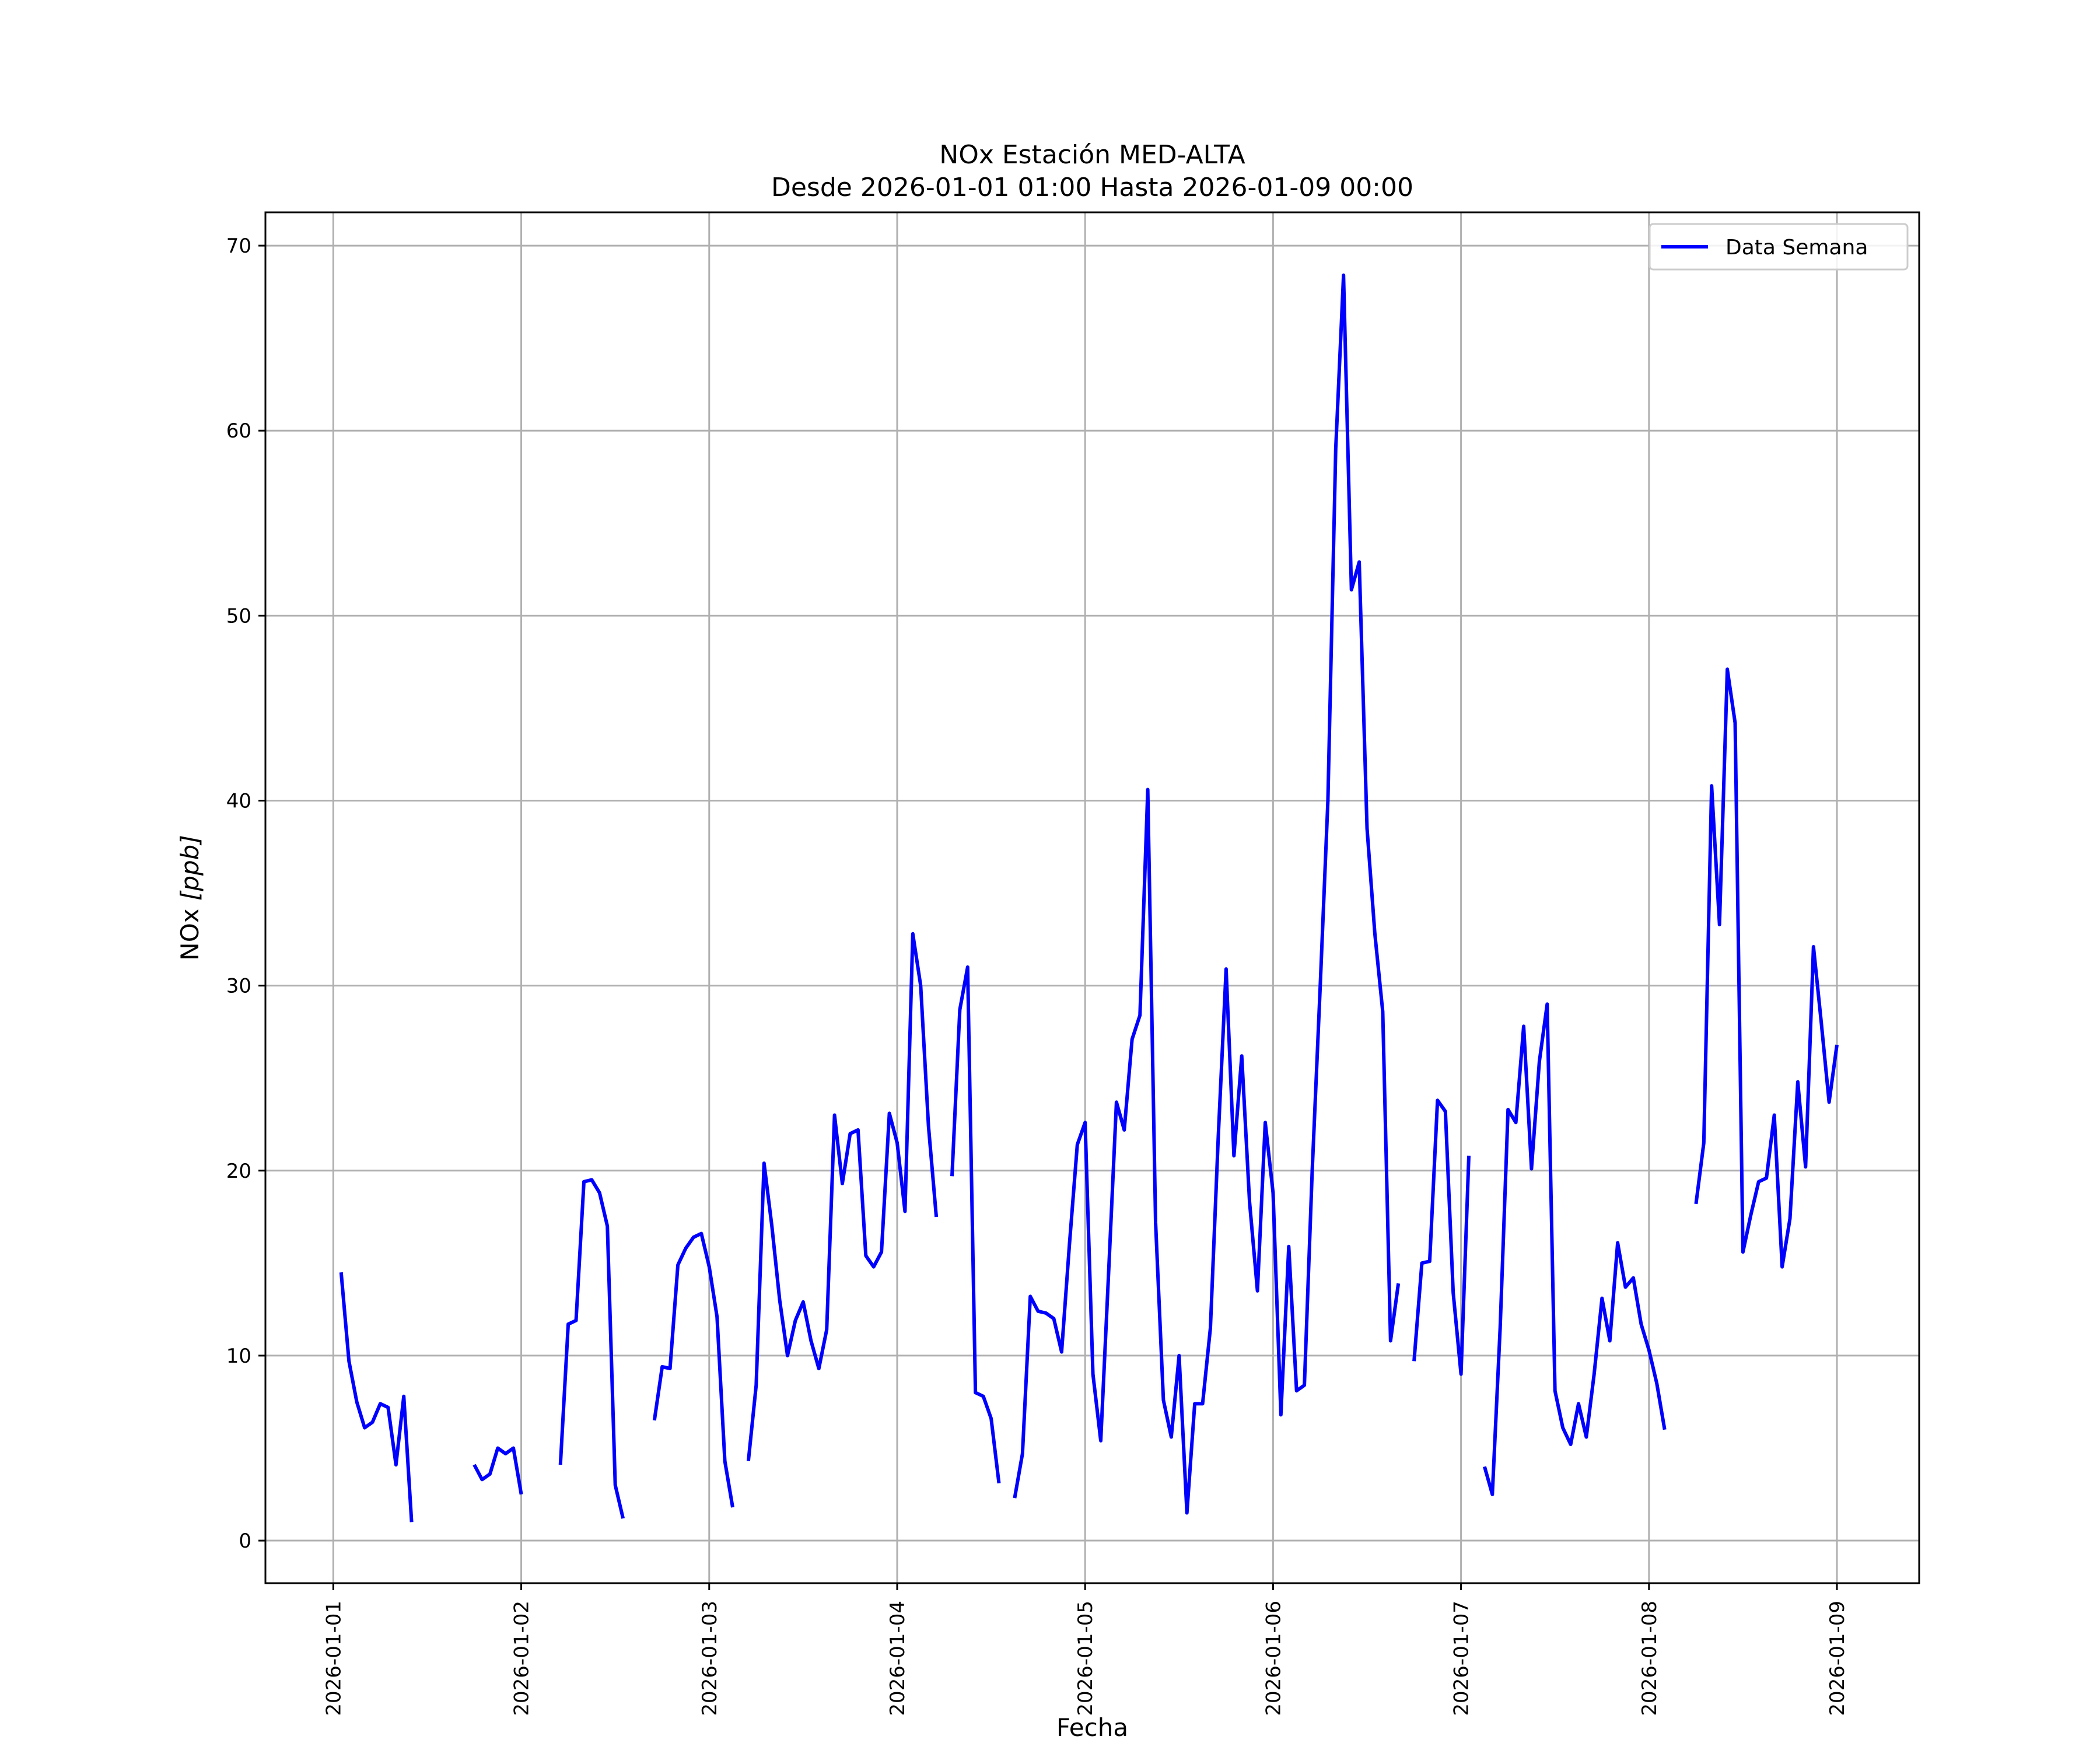 The width and height of the screenshot is (2100, 1750). What do you see at coordinates (1462, 1658) in the screenshot?
I see `x-tick-label: 2026-01-07` at bounding box center [1462, 1658].